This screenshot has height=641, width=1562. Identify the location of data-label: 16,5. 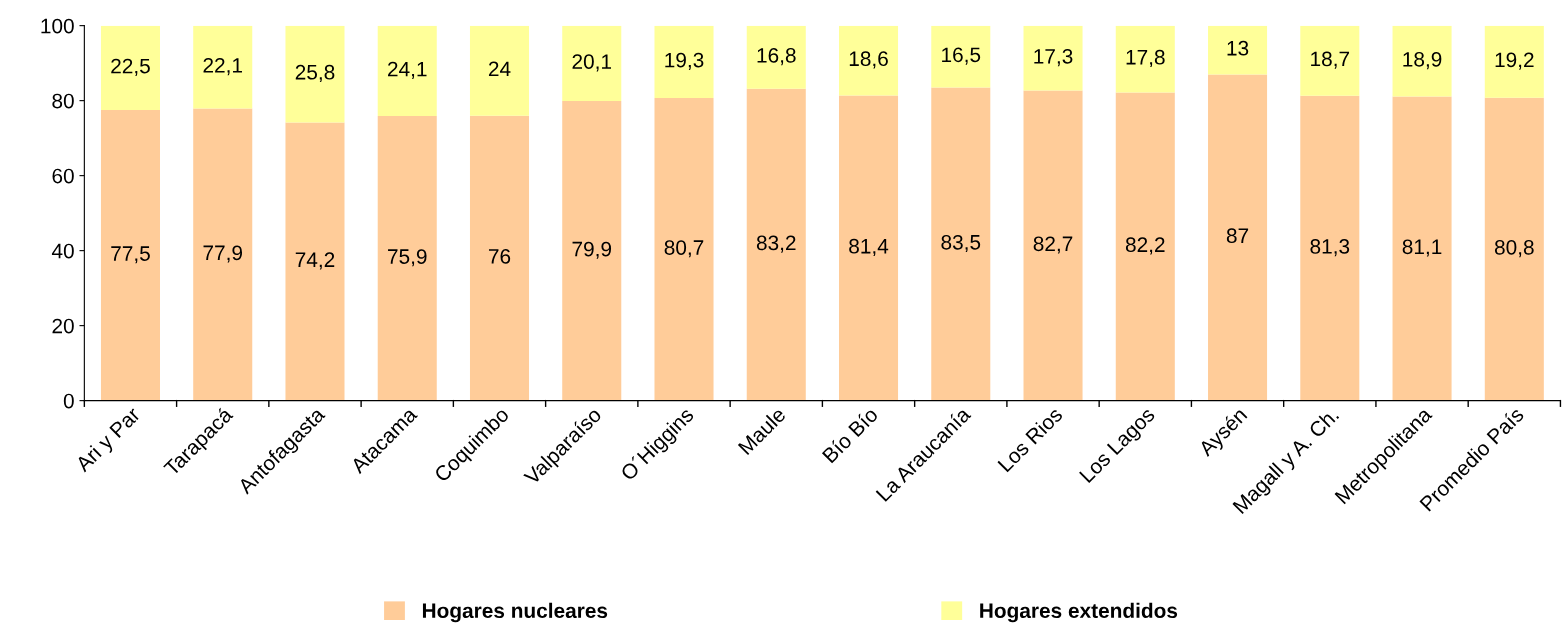
(961, 56).